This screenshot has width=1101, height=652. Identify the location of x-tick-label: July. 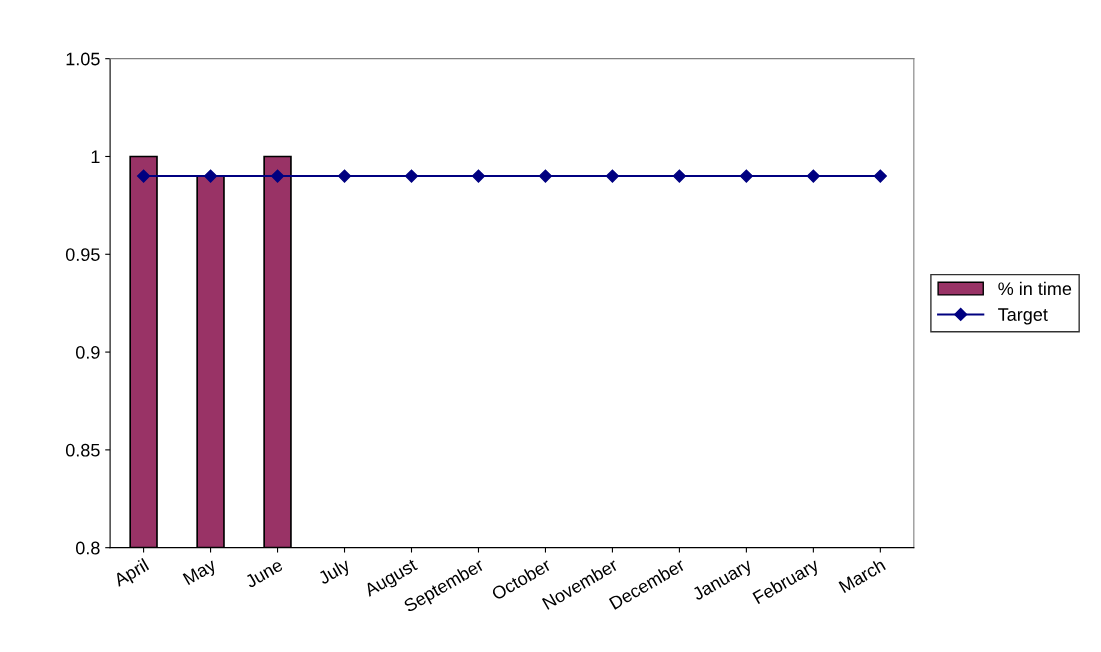
(334, 572).